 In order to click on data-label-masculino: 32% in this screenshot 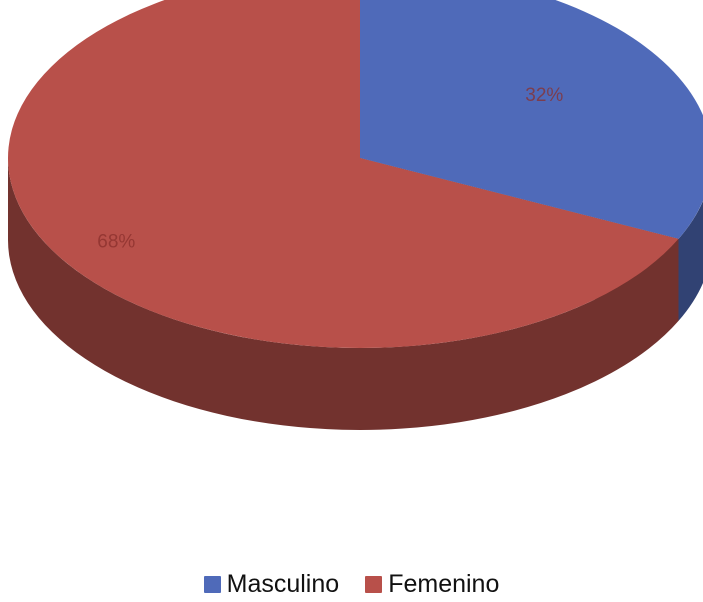, I will do `click(544, 95)`.